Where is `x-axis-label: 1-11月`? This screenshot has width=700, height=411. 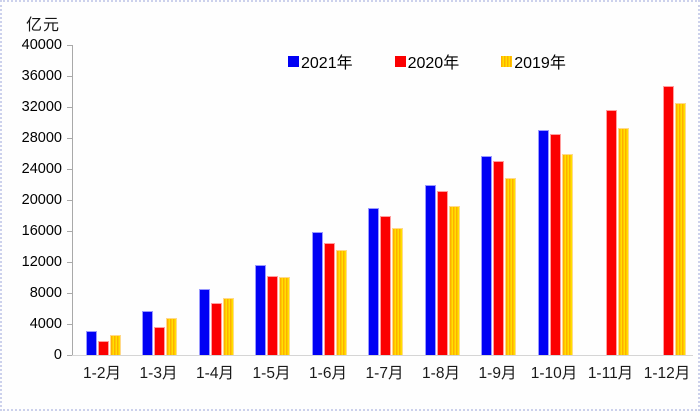 x-axis-label: 1-11月 is located at coordinates (610, 373).